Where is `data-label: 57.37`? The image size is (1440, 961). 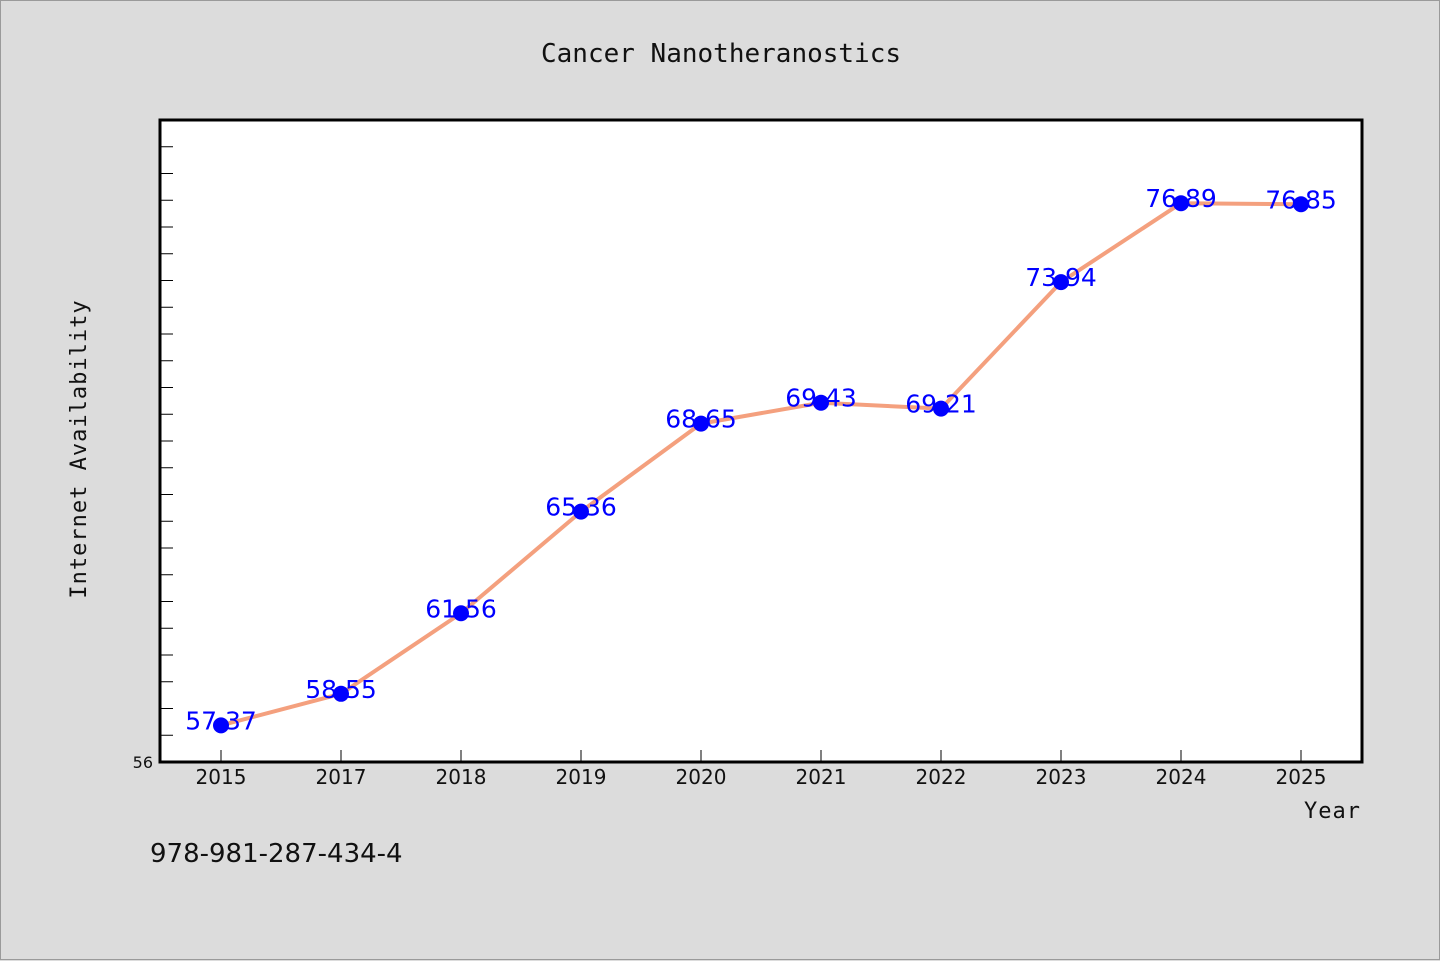 data-label: 57.37 is located at coordinates (221, 720).